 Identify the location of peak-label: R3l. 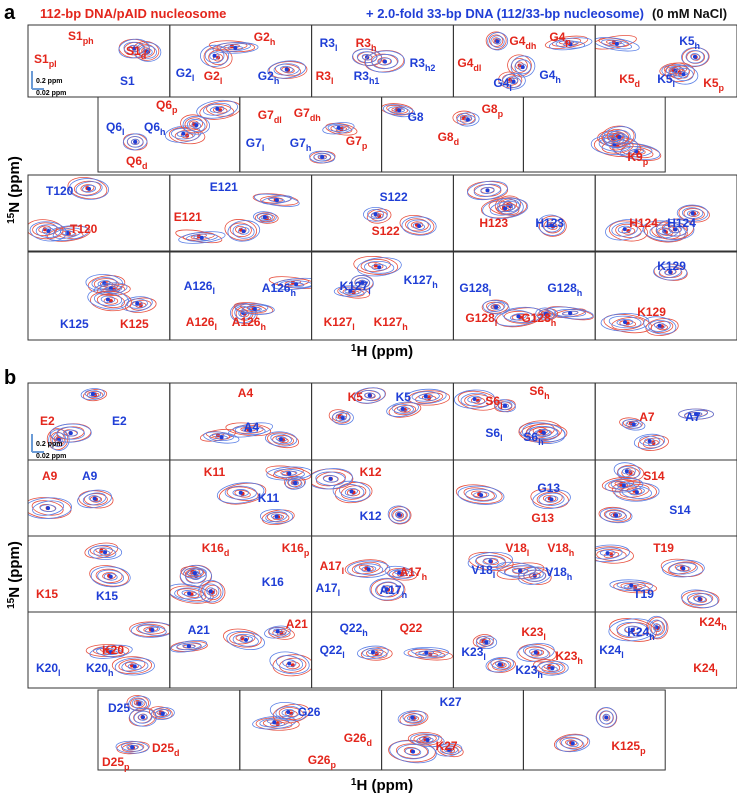
(329, 44).